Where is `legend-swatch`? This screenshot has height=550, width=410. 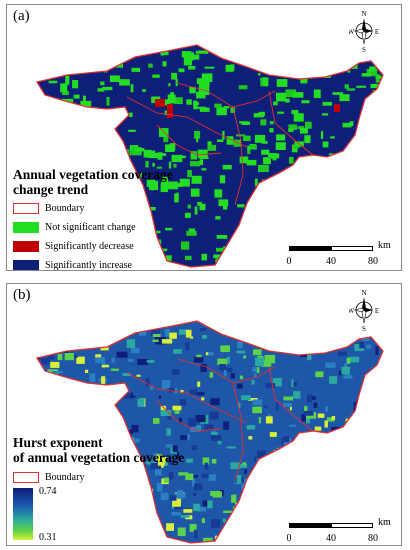
legend-swatch is located at coordinates (26, 246).